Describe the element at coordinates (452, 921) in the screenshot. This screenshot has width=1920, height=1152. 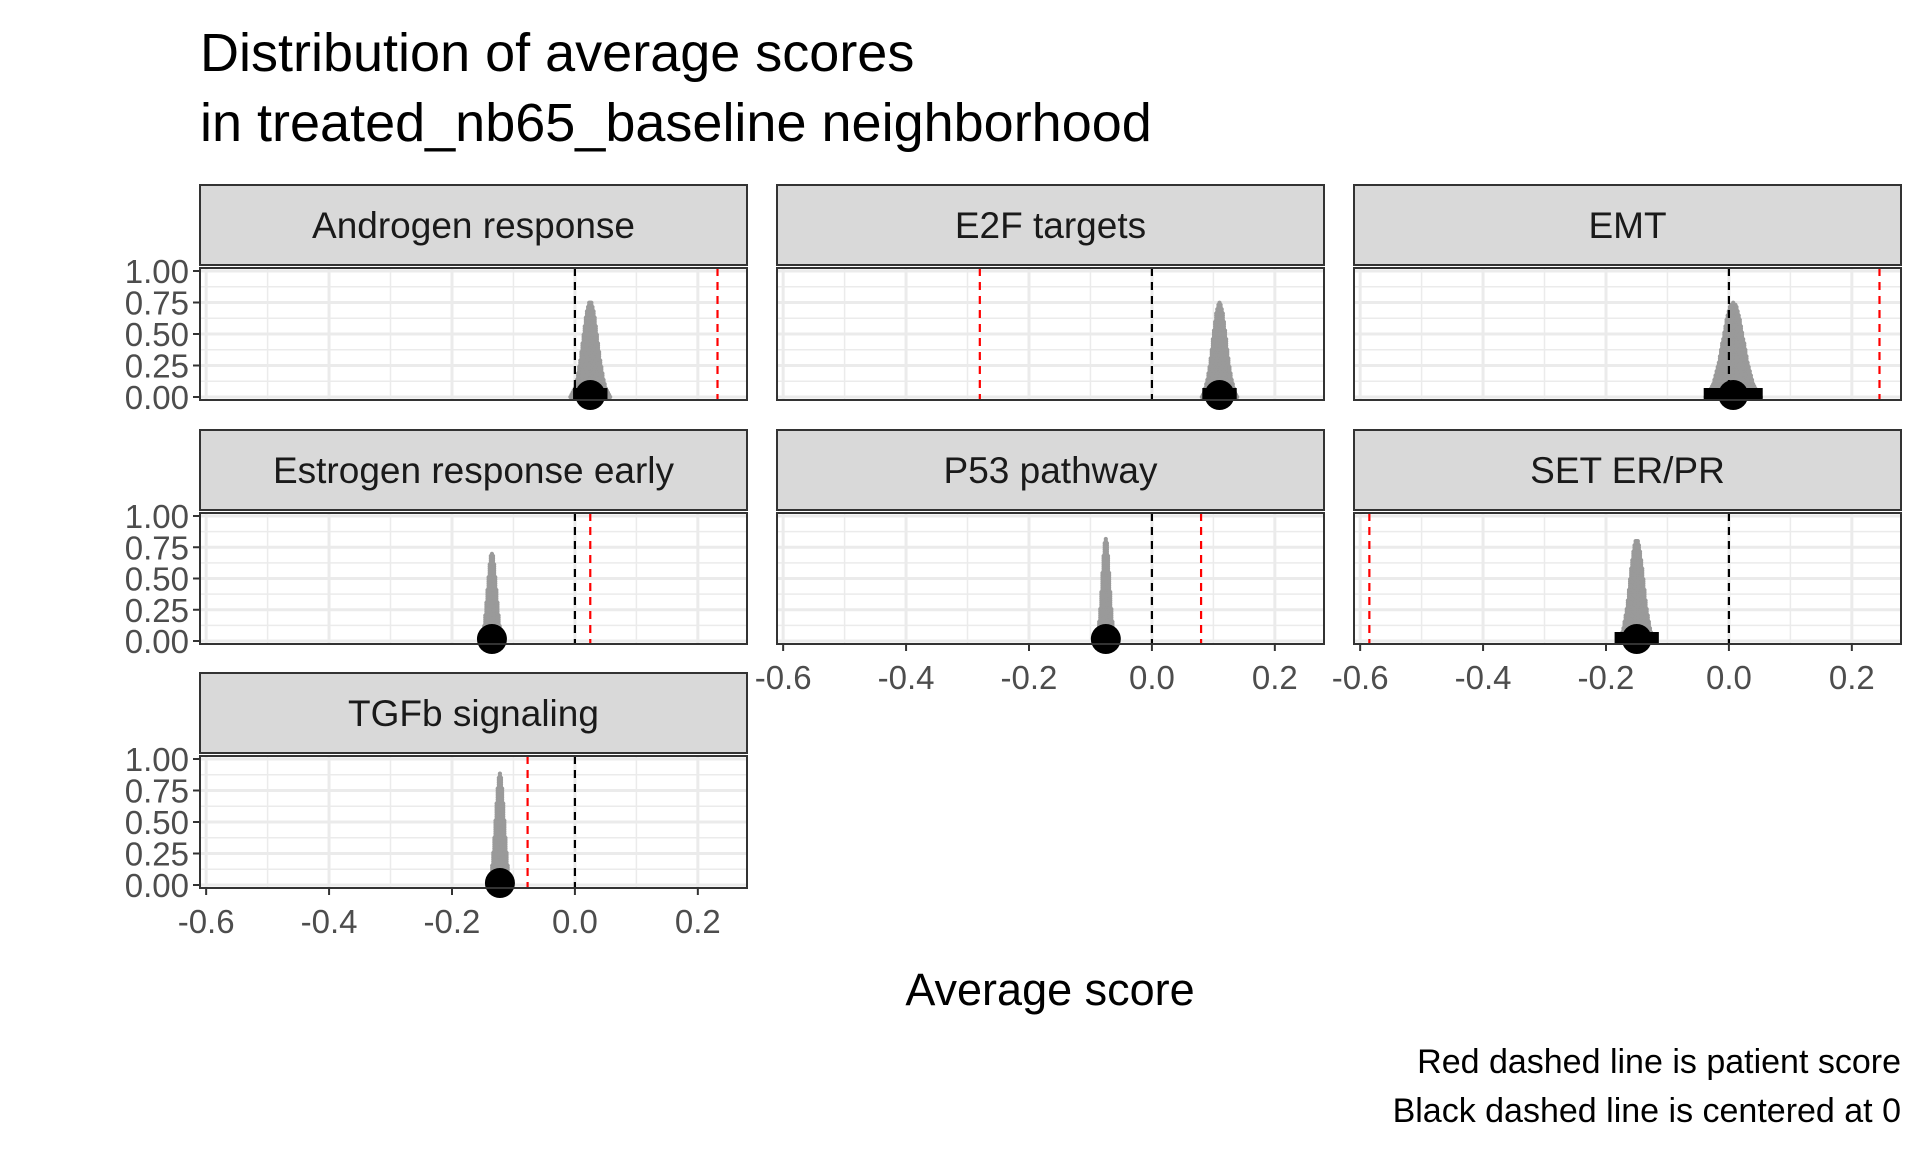
I see `x-tick-label: -0.2` at that location.